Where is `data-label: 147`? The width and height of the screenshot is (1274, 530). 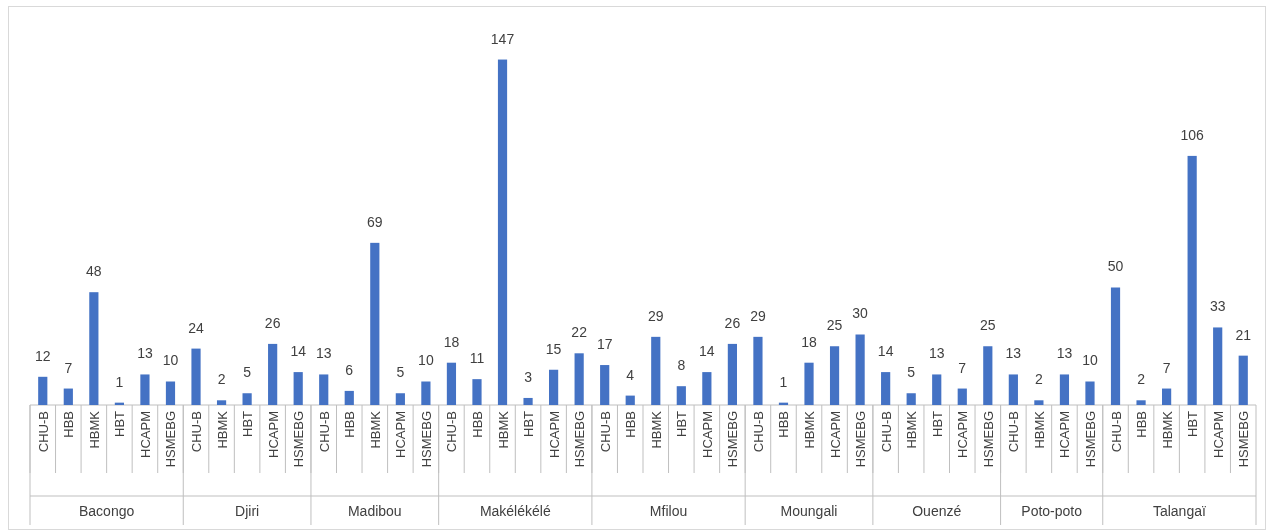 data-label: 147 is located at coordinates (502, 38).